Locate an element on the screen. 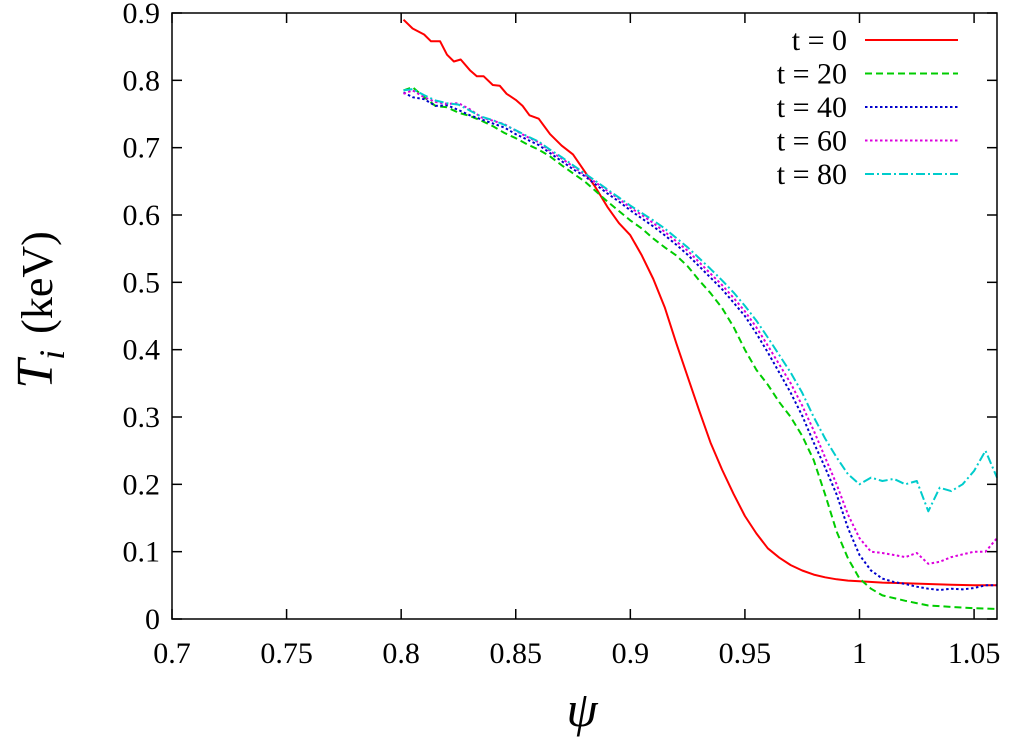  x-tick-label: 1 is located at coordinates (859, 653).